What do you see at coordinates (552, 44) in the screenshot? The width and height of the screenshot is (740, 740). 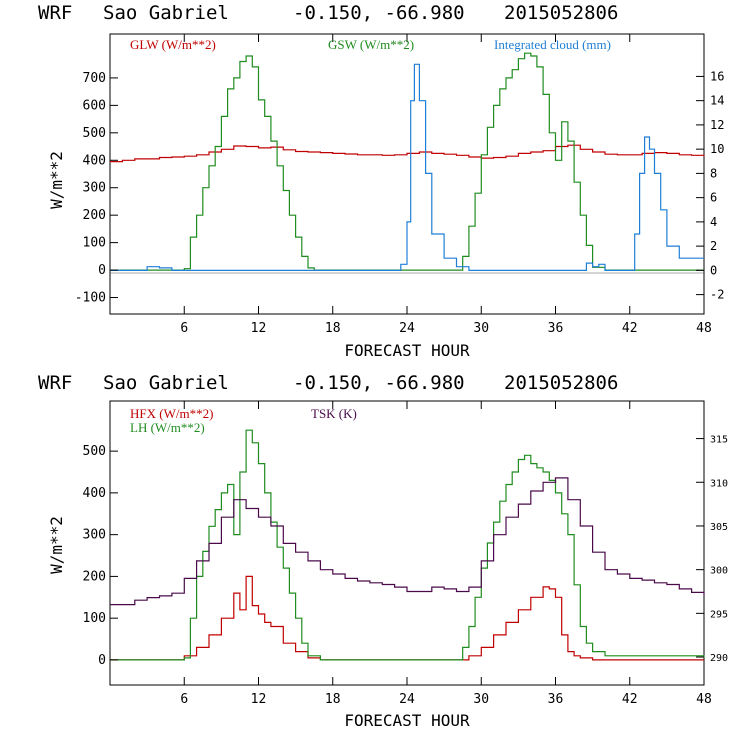 I see `legend-cloud: Integrated cloud (mm)` at bounding box center [552, 44].